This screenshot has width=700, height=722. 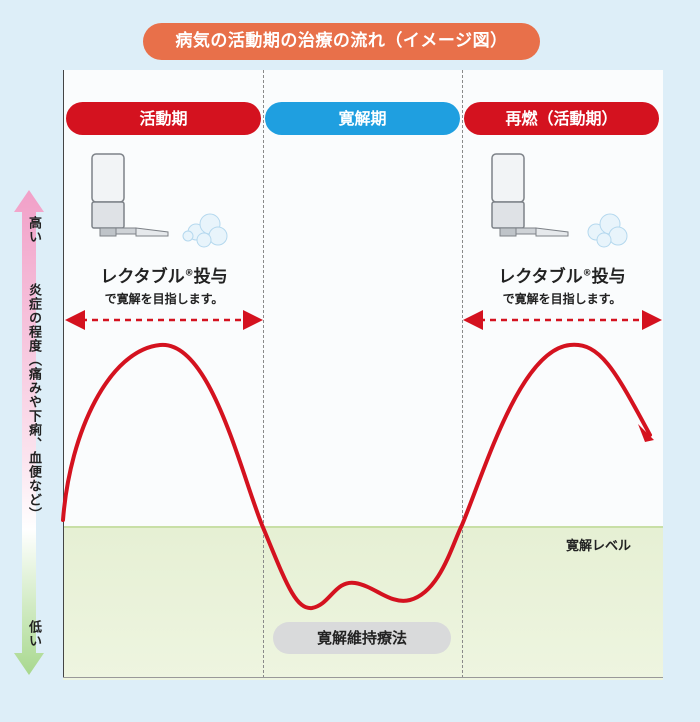 I want to click on drug-right-sub: で寛解を目指します。, so click(x=562, y=299).